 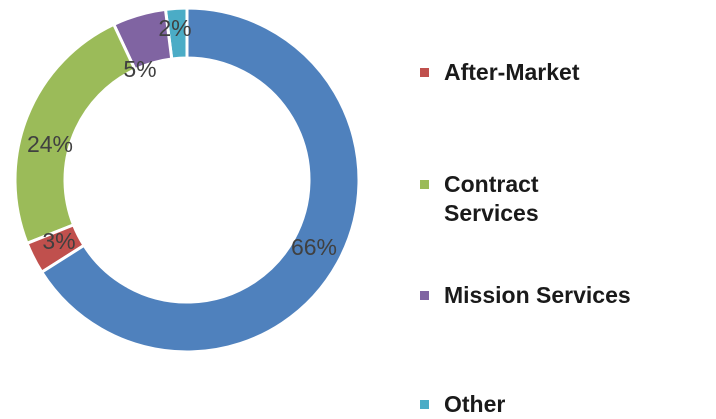 What do you see at coordinates (424, 404) in the screenshot?
I see `legend-swatch-other` at bounding box center [424, 404].